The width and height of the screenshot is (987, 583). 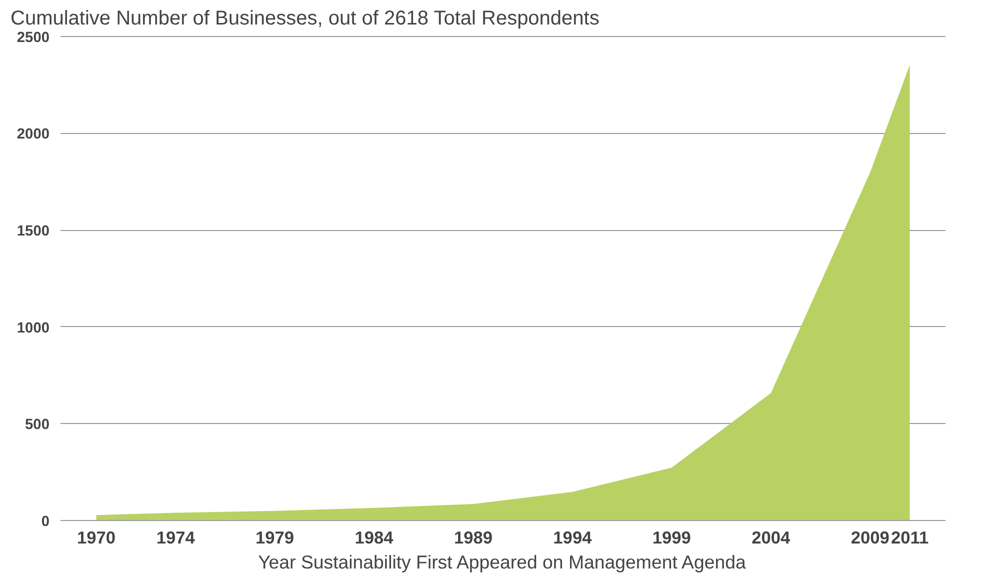 I want to click on x-tick-label: 1979, so click(x=275, y=538).